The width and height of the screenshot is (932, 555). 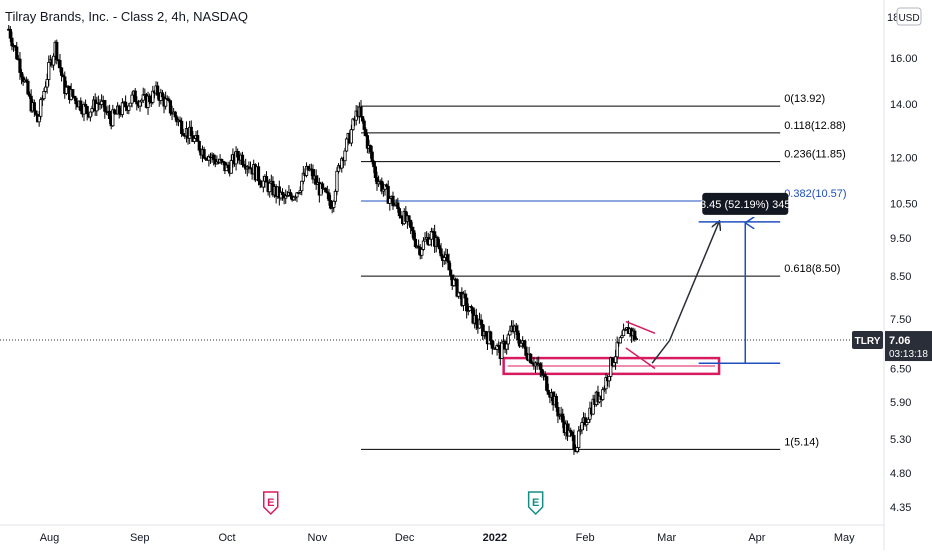 I want to click on fib-level-label: 0.236(11.85), so click(x=815, y=155).